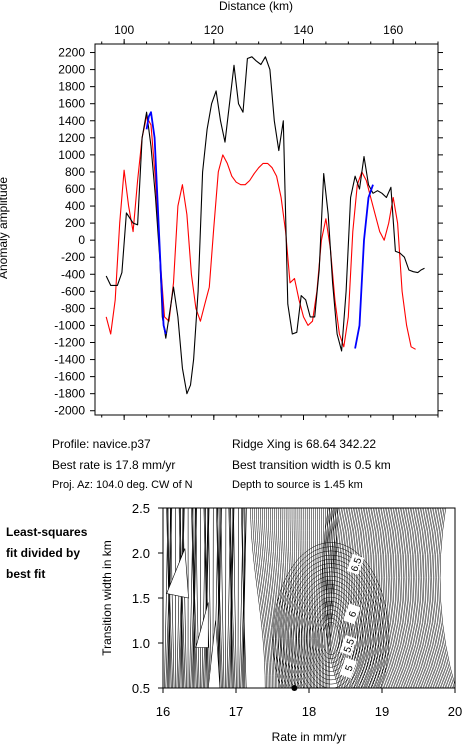 The height and width of the screenshot is (745, 467). I want to click on bottom-x-tick-label: 18, so click(309, 711).